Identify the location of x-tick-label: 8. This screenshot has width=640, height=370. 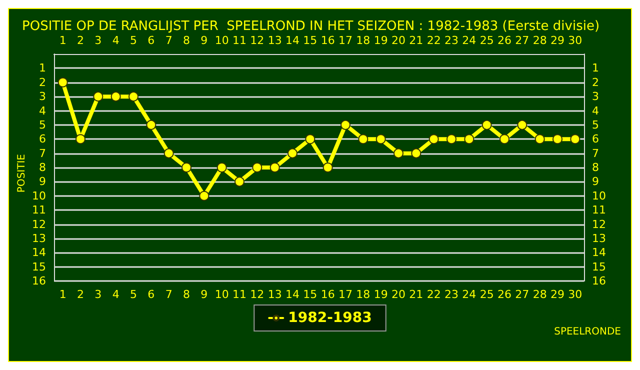
(186, 294).